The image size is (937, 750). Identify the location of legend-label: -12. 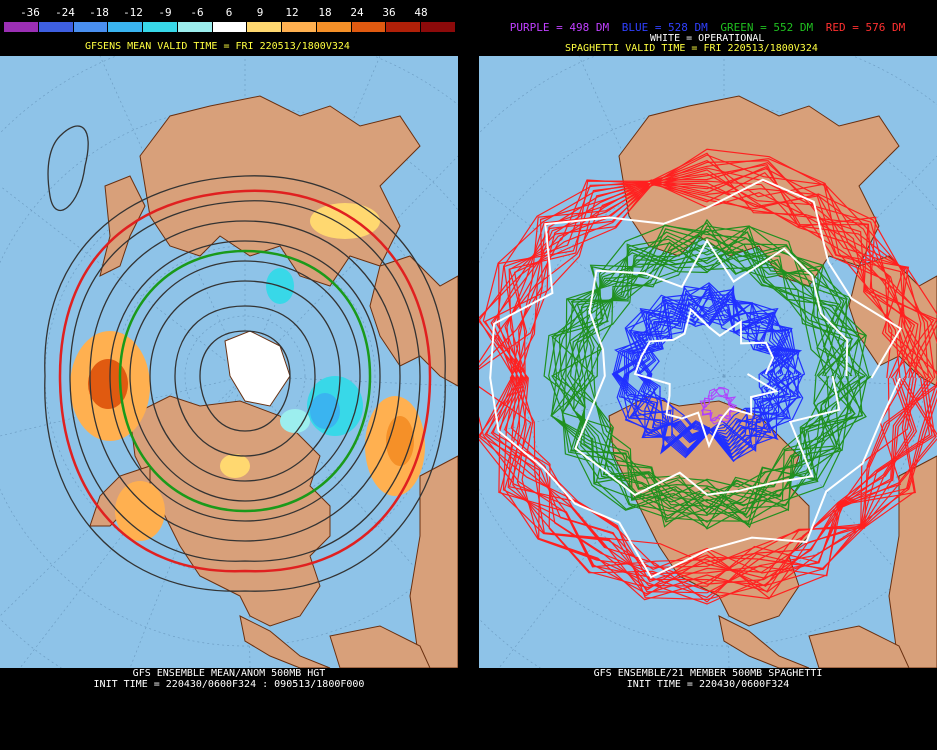
(133, 12).